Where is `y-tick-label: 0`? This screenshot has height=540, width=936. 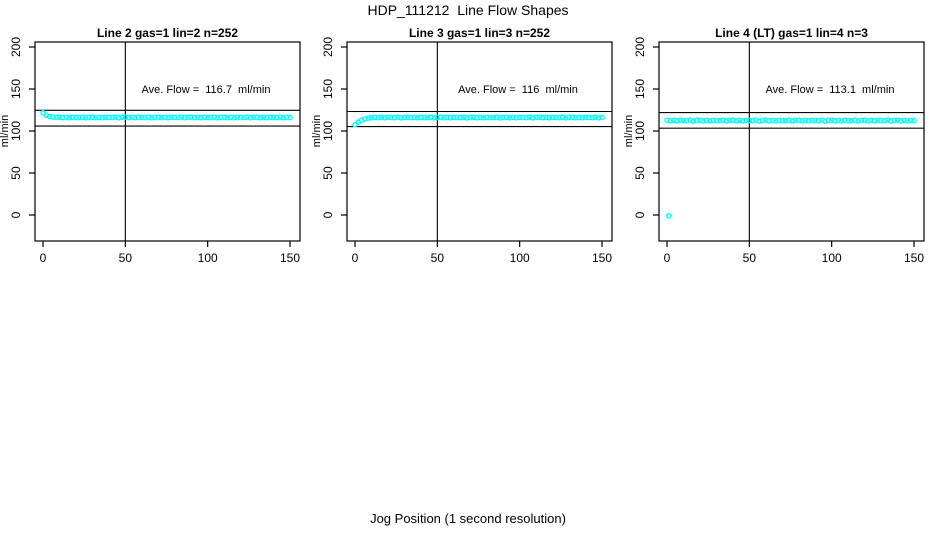
y-tick-label: 0 is located at coordinates (16, 214).